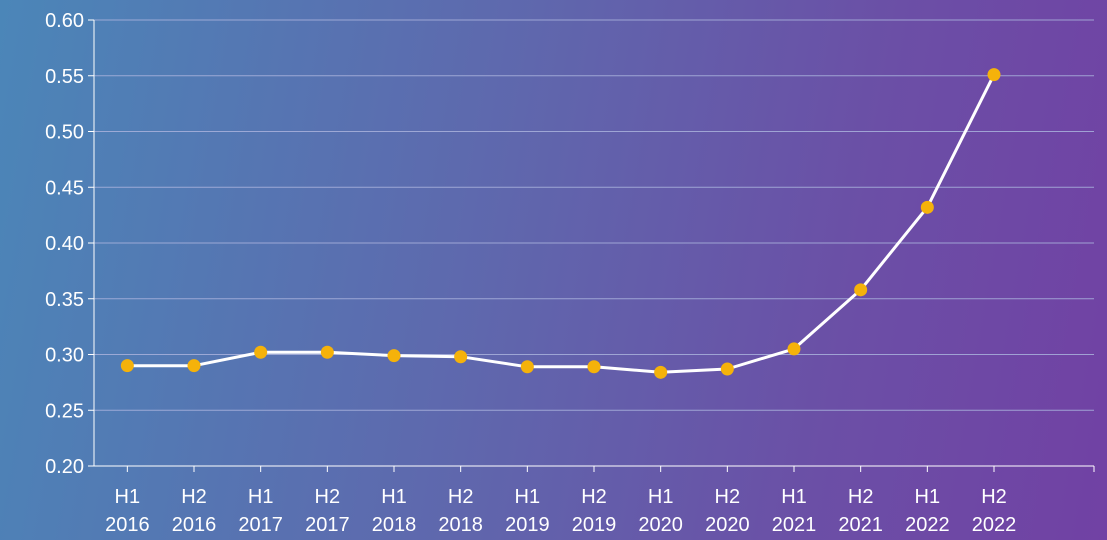 Image resolution: width=1107 pixels, height=540 pixels. Describe the element at coordinates (260, 511) in the screenshot. I see `x-tick-label: H1 2017` at that location.